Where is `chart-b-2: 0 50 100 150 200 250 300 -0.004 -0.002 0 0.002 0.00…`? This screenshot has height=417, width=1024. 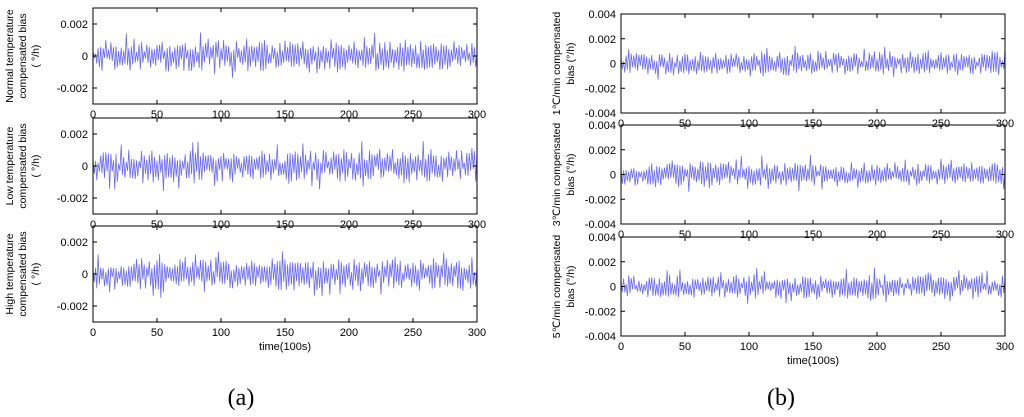
chart-b-2: 0 50 100 150 200 250 300 -0.004 -0.002 0 0.002 0.00… is located at coordinates (782, 299).